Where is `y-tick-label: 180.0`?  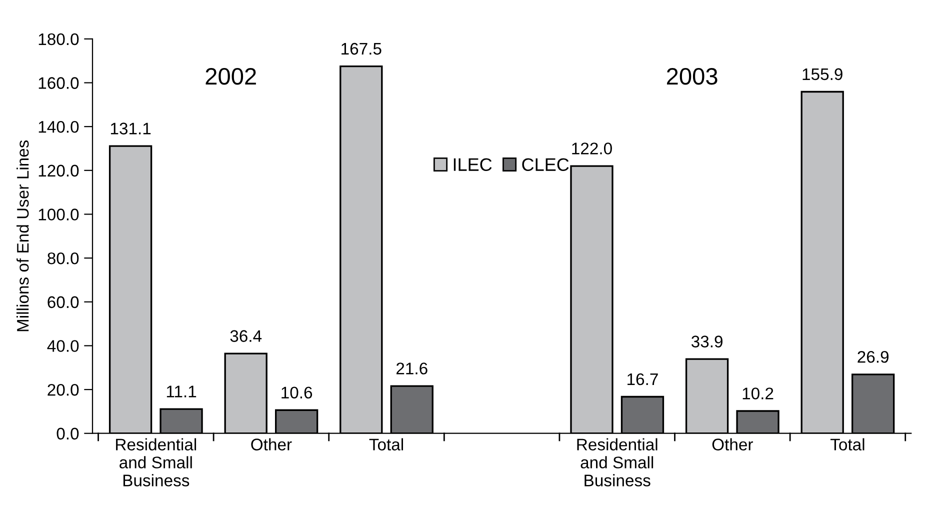 y-tick-label: 180.0 is located at coordinates (58, 39).